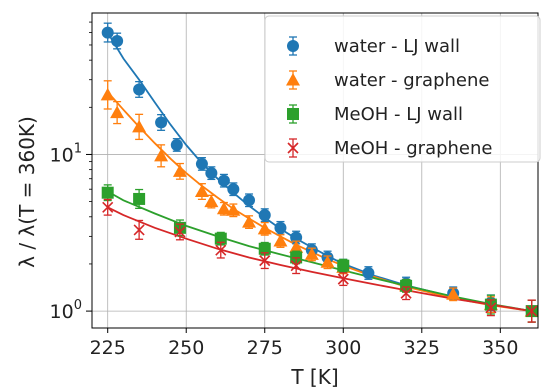 The width and height of the screenshot is (542, 388). I want to click on legend-marker-triangle, so click(293, 79).